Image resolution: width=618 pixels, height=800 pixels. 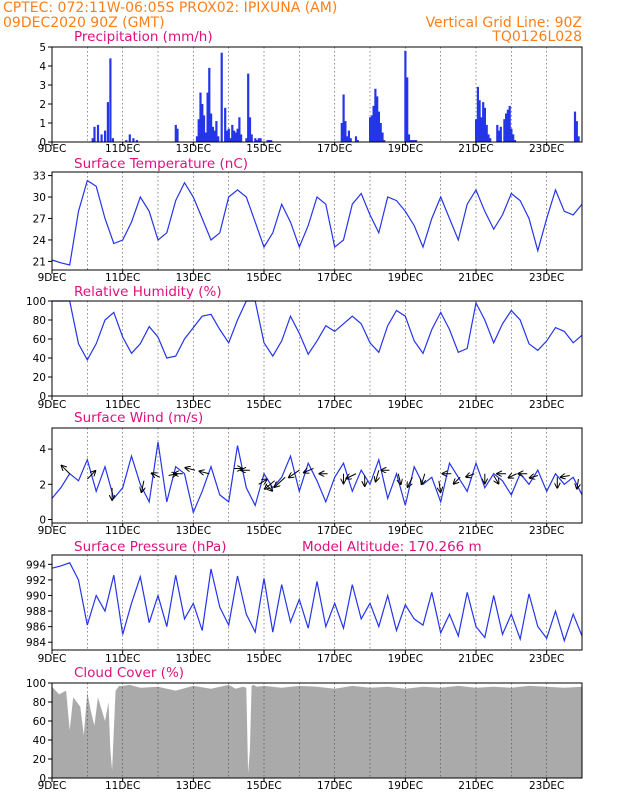 I want to click on pres-xtick-label: 9DEC, so click(x=52, y=659).